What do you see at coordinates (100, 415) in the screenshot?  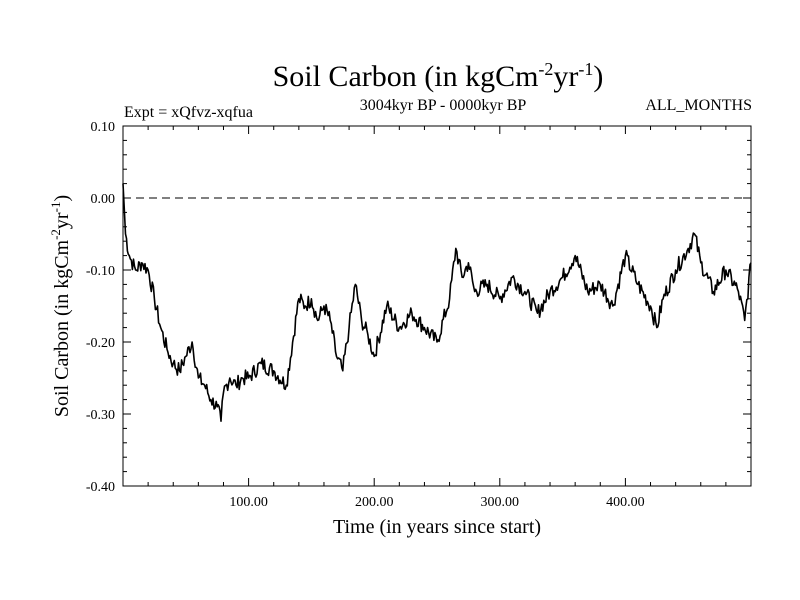 I see `y-tick-label: -0.30` at bounding box center [100, 415].